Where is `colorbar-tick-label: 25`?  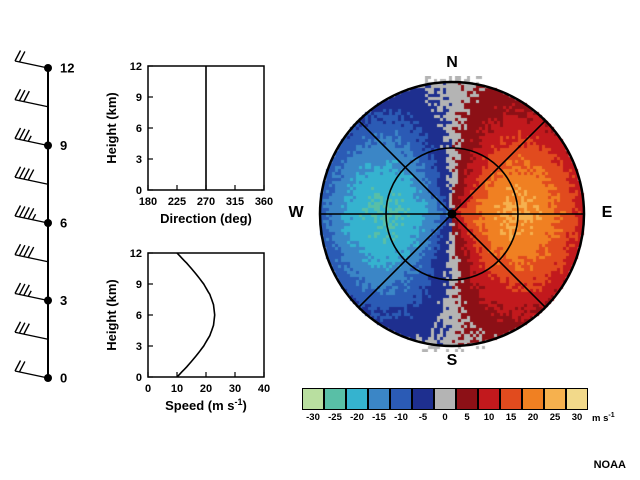 colorbar-tick-label: 25 is located at coordinates (555, 417).